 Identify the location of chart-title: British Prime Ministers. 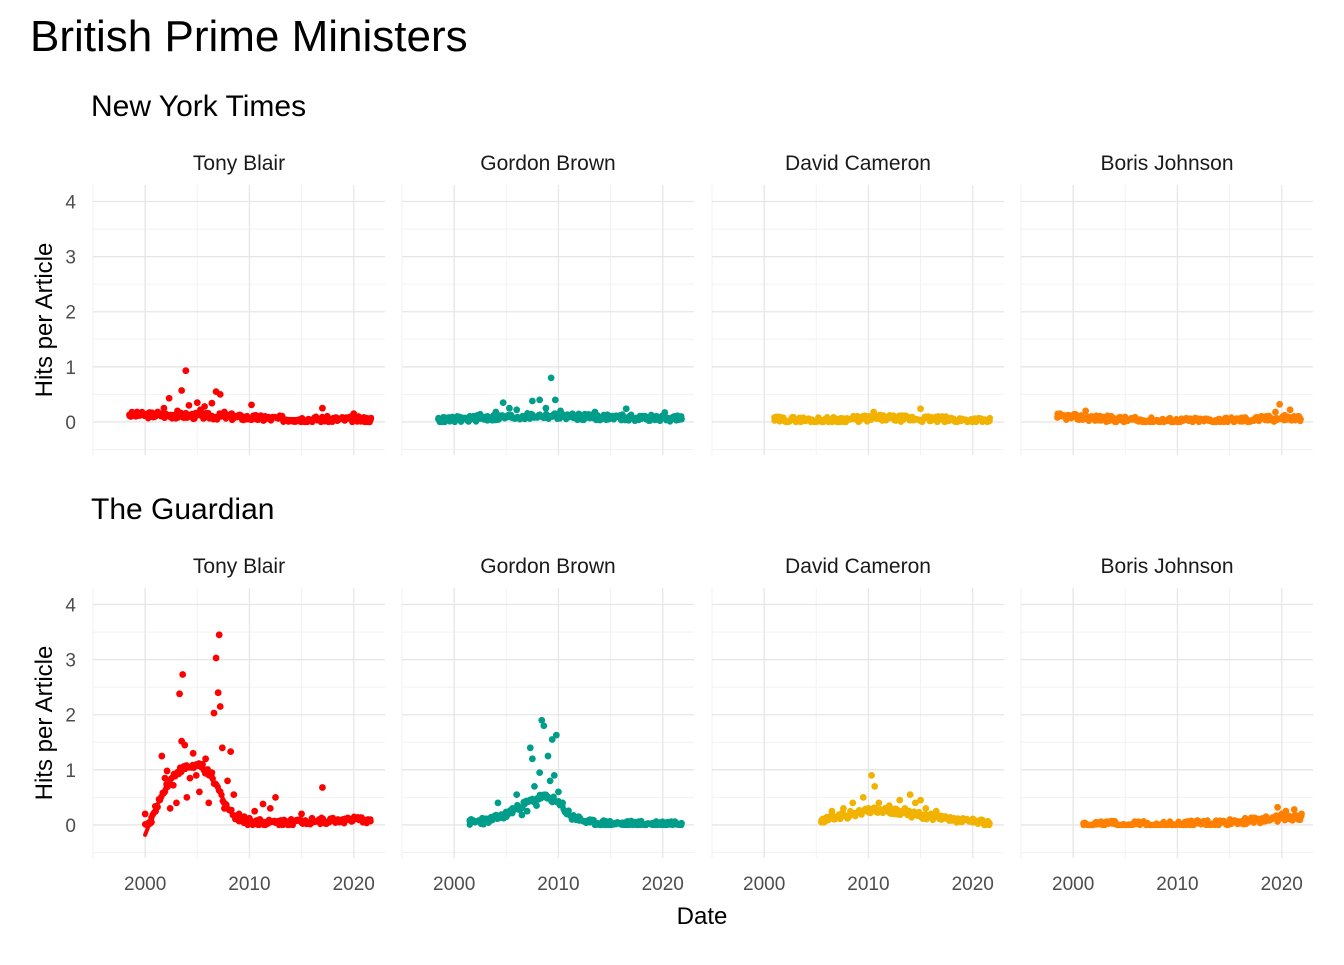
(249, 36).